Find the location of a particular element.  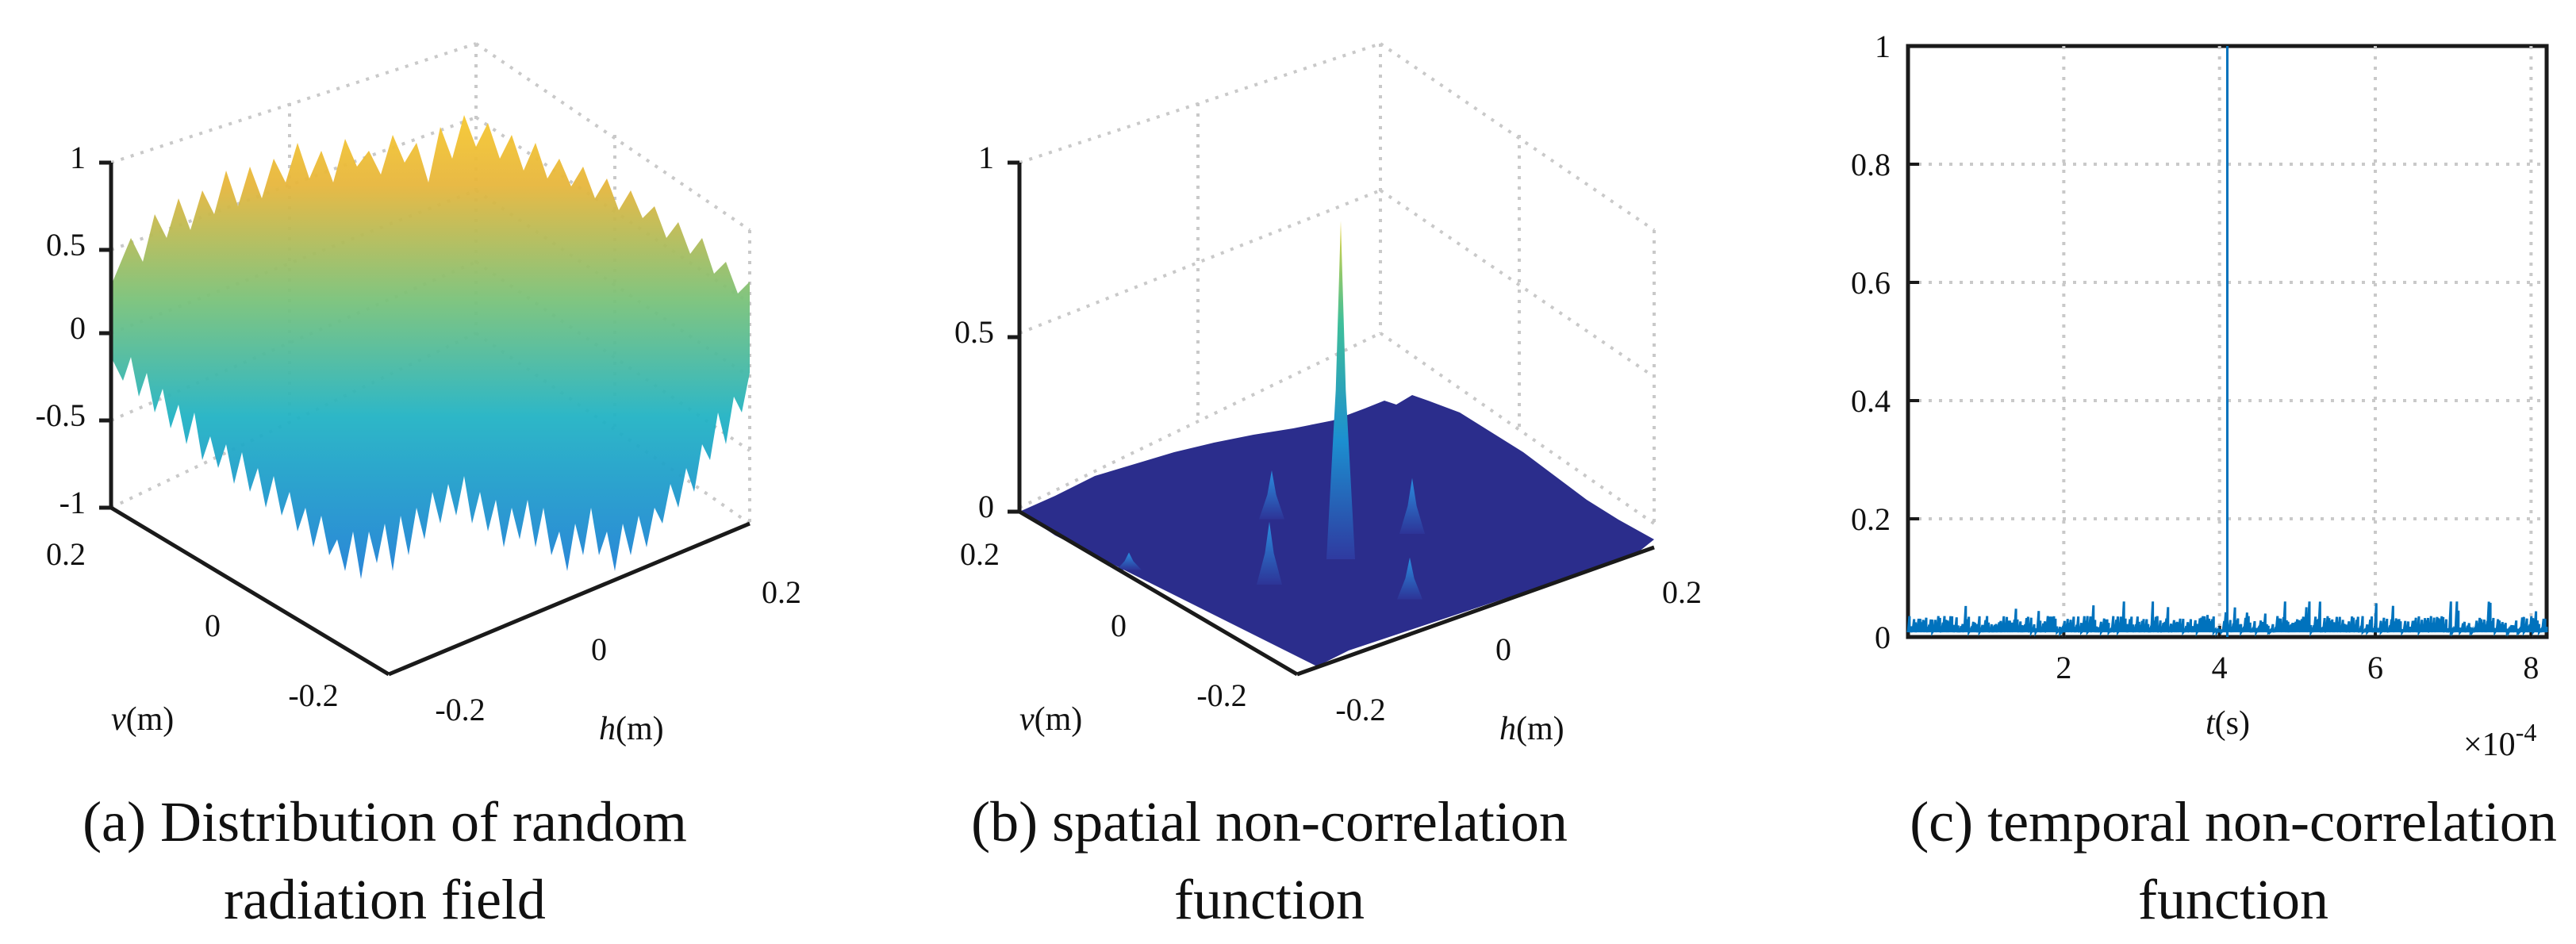

panel-a-z-tick: -0.5 is located at coordinates (61, 415).